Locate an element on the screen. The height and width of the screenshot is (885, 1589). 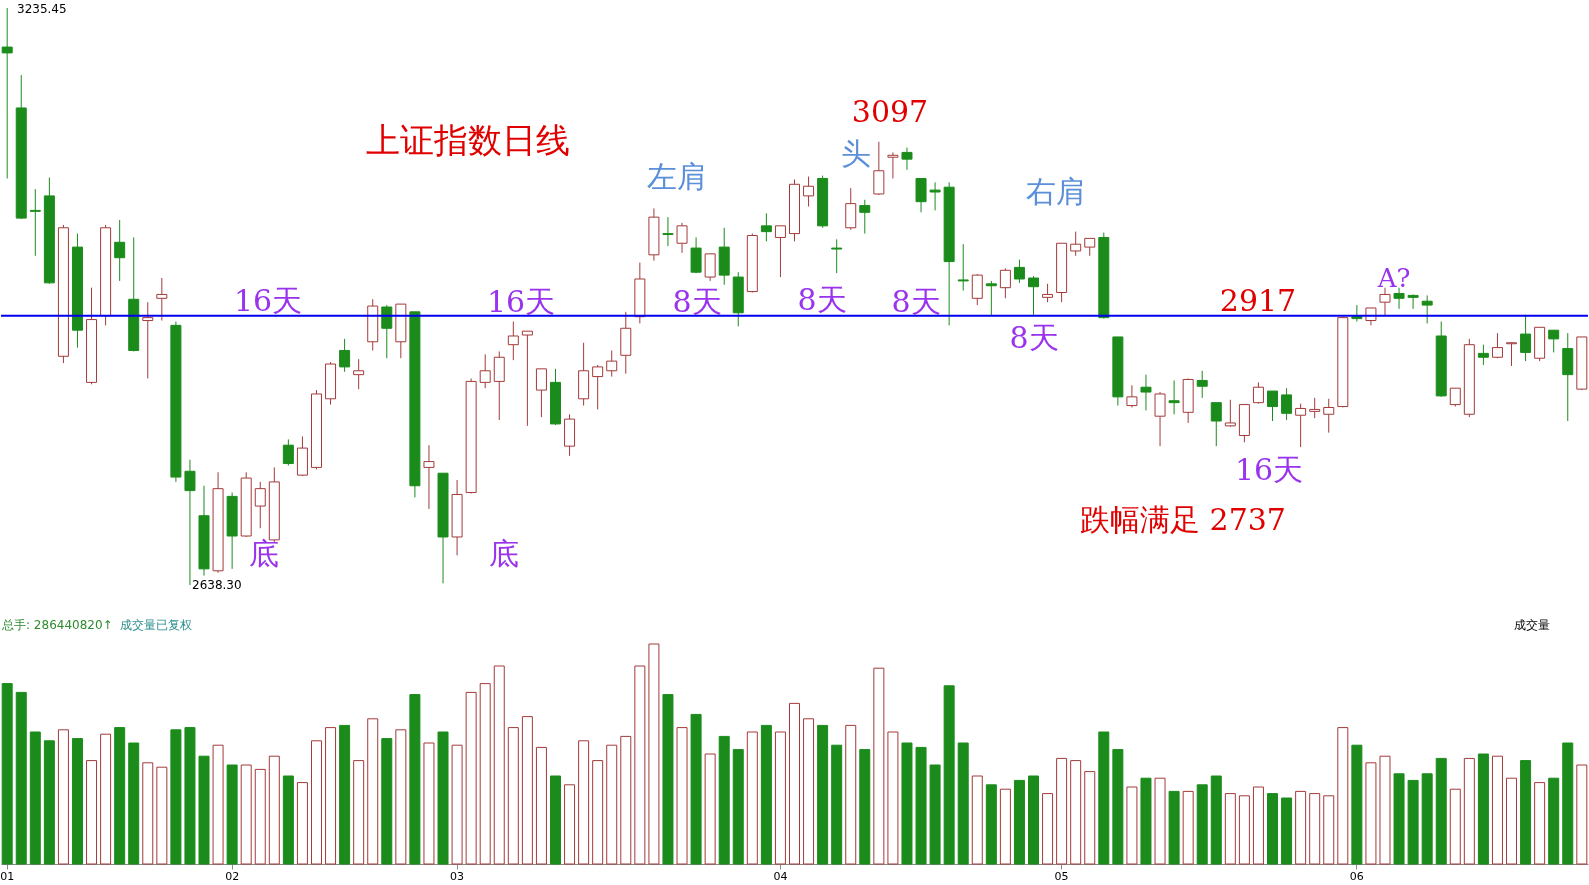
text: 成交量已复权 is located at coordinates (156, 625).